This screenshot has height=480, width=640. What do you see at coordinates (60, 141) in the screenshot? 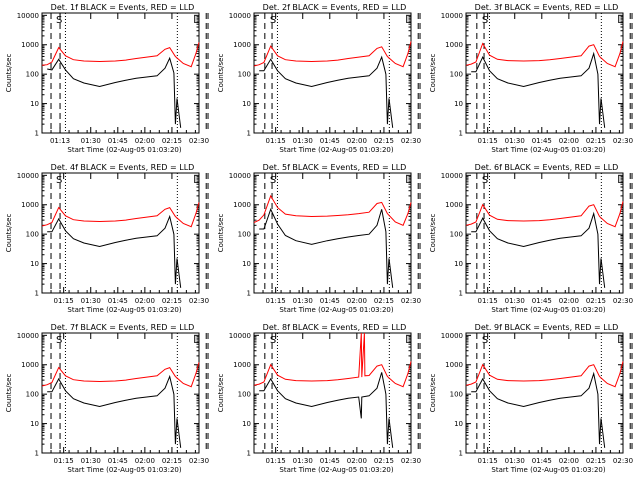
I see `x-tick-label: 01:13` at bounding box center [60, 141].